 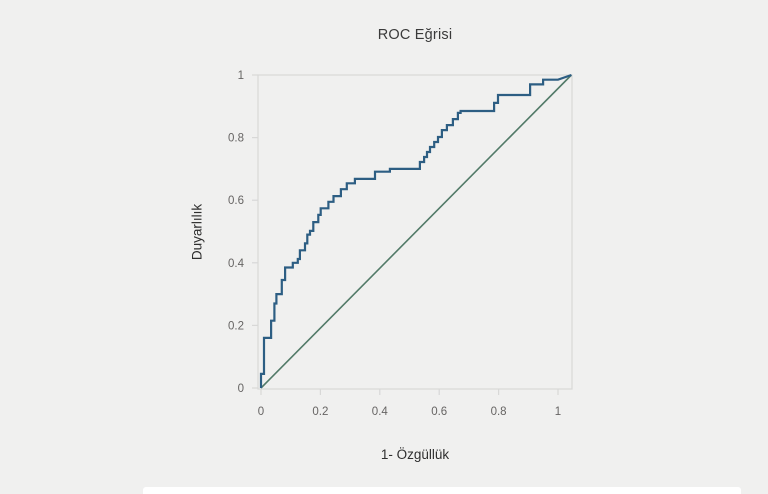 I want to click on y-tick-label: 0.2, so click(x=236, y=326).